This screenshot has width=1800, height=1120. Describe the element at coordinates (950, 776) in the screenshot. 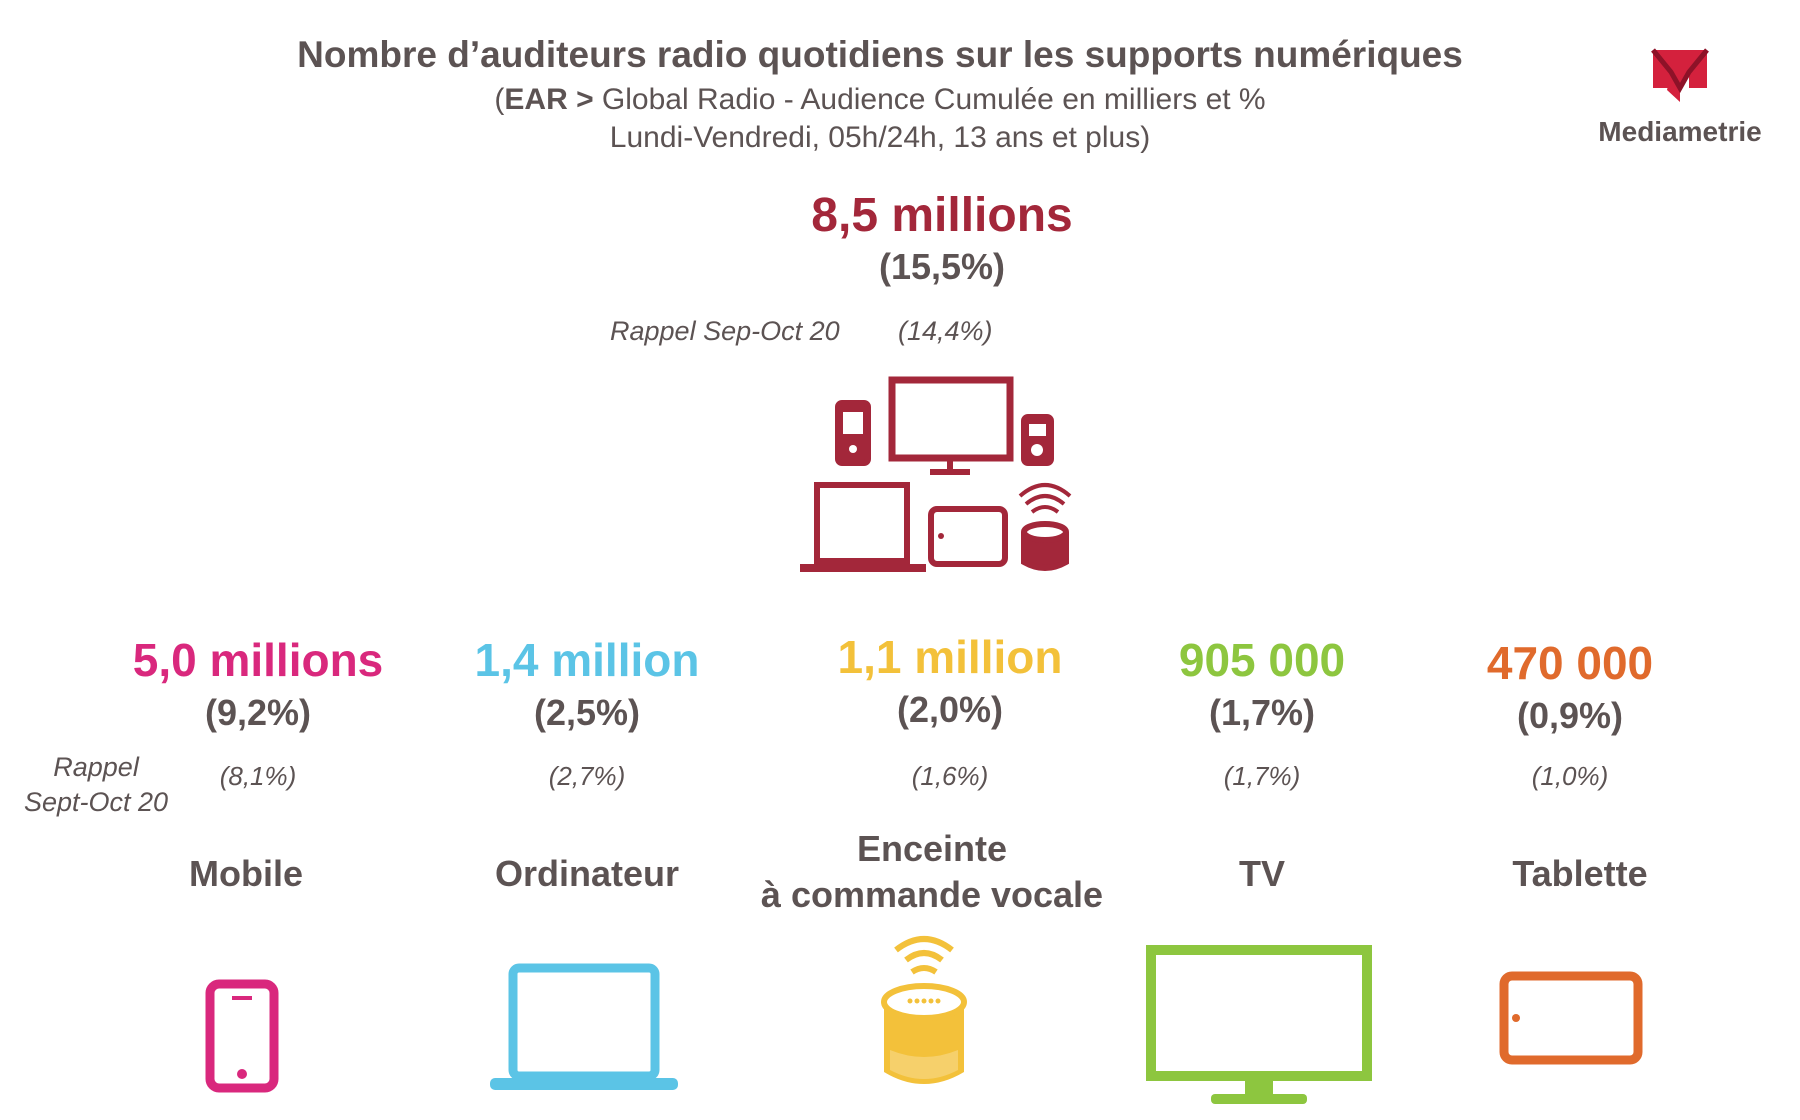

I see `category-rappel: (1,6%)` at that location.